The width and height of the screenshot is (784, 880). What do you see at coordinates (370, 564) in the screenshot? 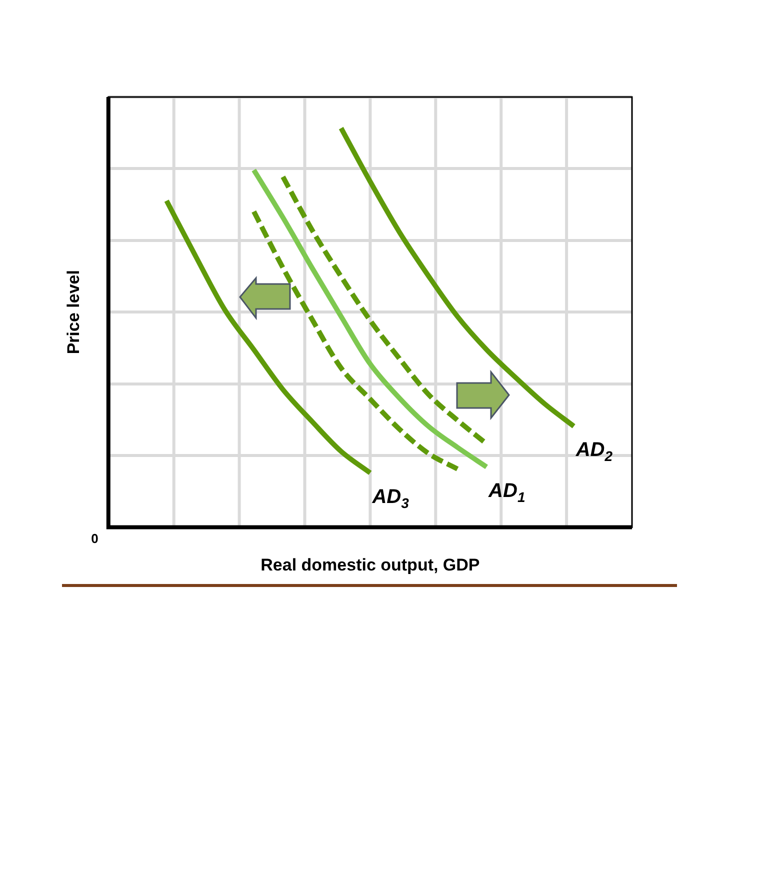
I see `x-axis-title: Real domestic output, GDP` at bounding box center [370, 564].